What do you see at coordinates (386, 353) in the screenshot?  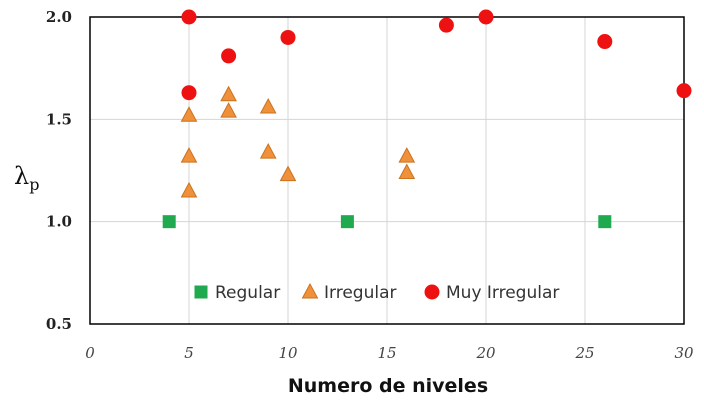 I see `x-tick-label: 15` at bounding box center [386, 353].